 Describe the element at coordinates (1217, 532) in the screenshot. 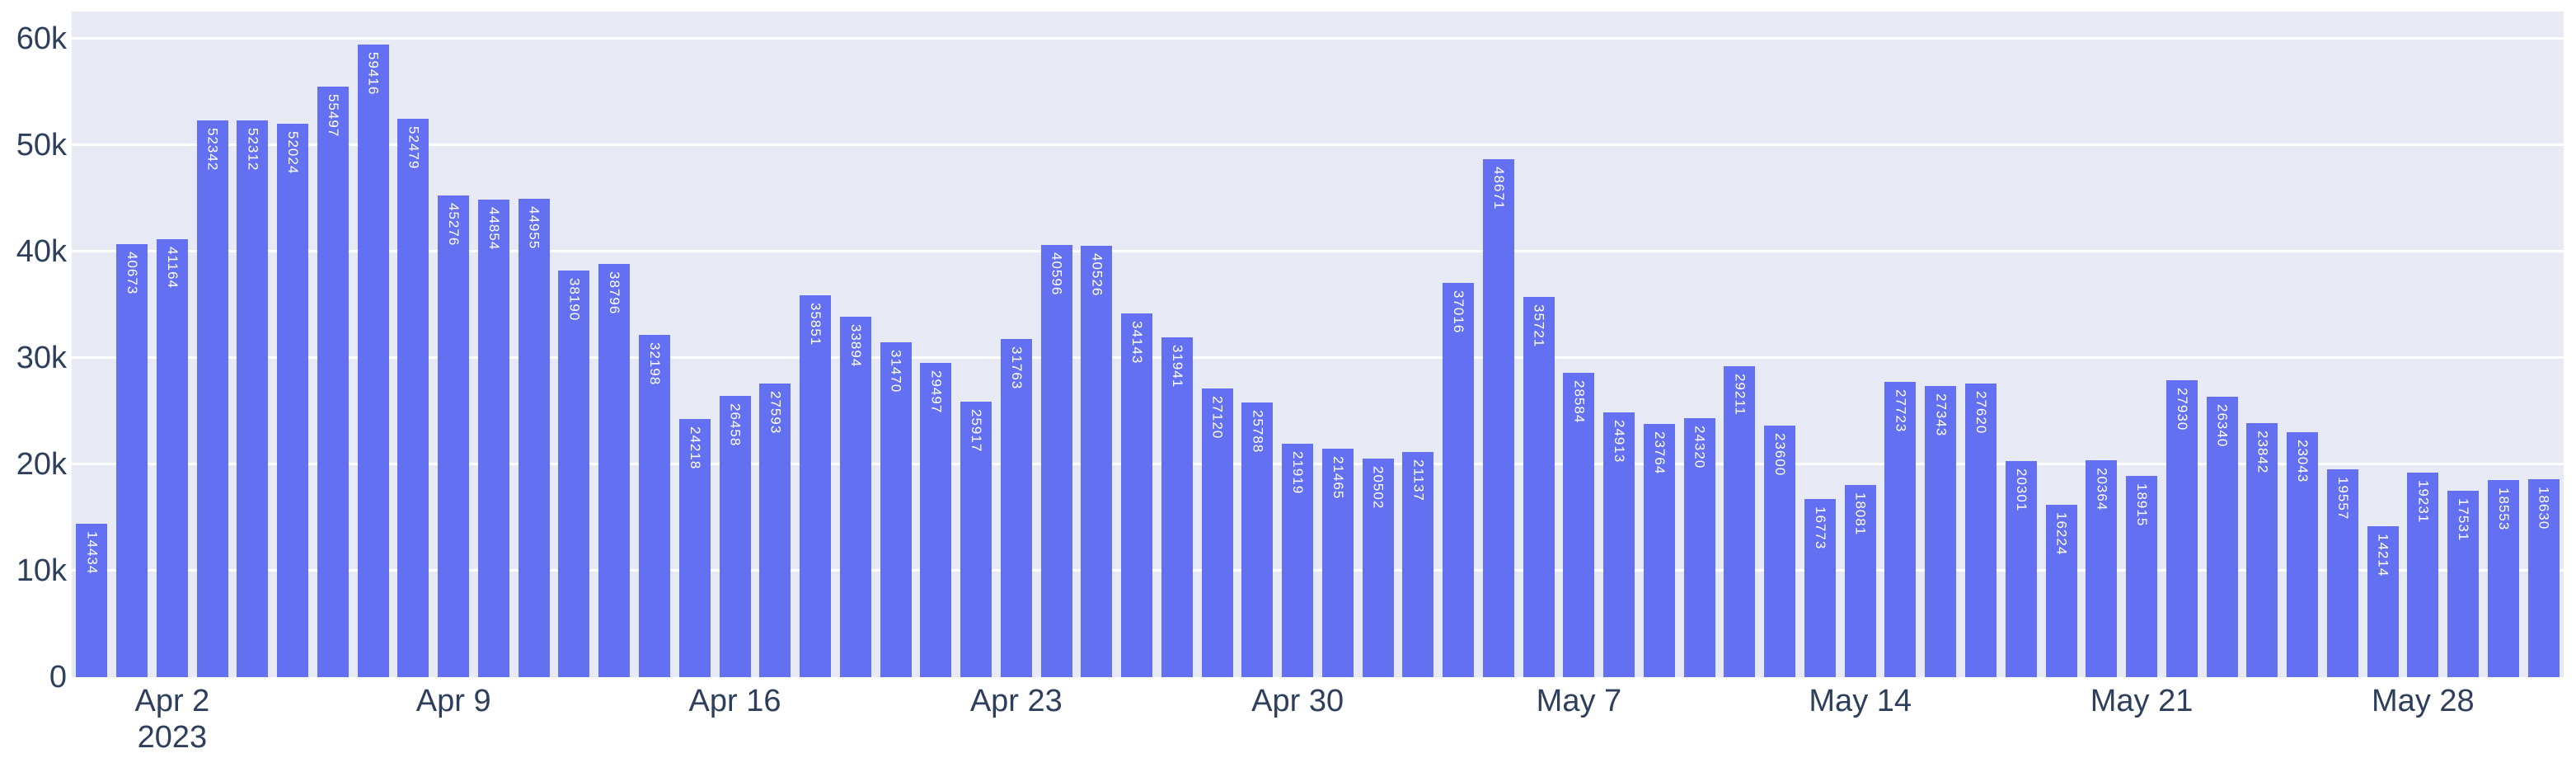

I see `bar-2023-04-28: 27120` at that location.